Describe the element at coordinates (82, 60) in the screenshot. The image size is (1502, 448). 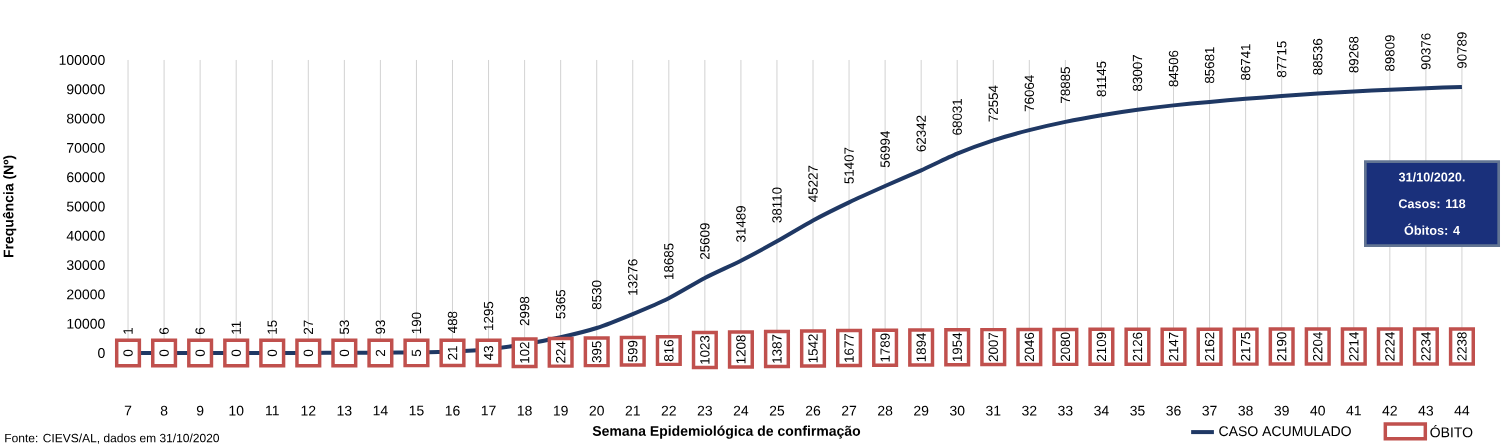
I see `y-tick-label: 100000` at that location.